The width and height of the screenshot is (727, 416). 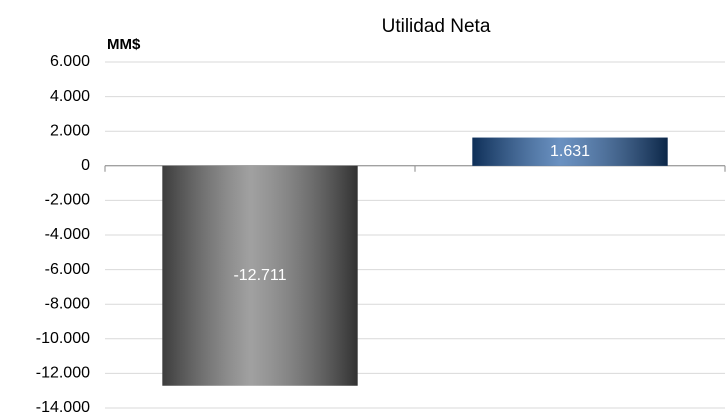 What do you see at coordinates (67, 269) in the screenshot?
I see `y-tick-label: -6.000` at bounding box center [67, 269].